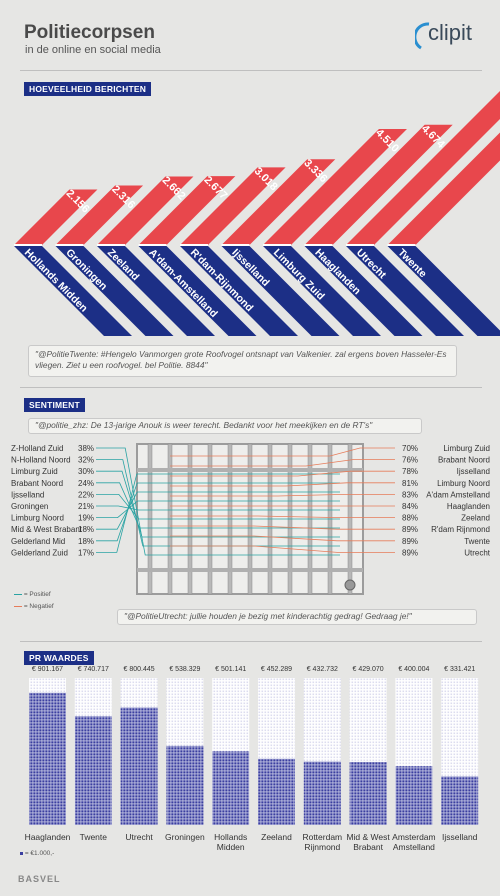 The height and width of the screenshot is (896, 500). Describe the element at coordinates (47, 529) in the screenshot. I see `sentiment-positive-name: Mid & West Brabant` at that location.